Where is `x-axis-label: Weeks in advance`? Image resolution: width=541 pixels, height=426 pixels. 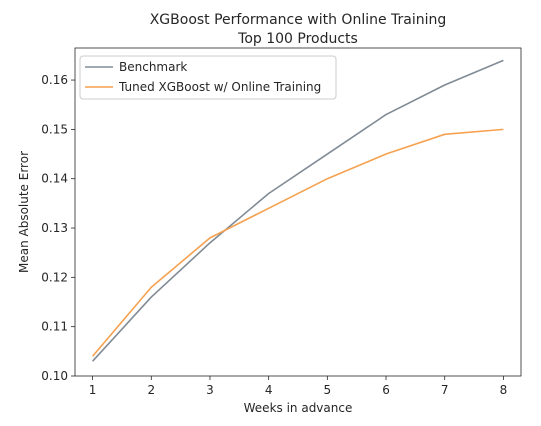 x-axis-label: Weeks in advance is located at coordinates (298, 408).